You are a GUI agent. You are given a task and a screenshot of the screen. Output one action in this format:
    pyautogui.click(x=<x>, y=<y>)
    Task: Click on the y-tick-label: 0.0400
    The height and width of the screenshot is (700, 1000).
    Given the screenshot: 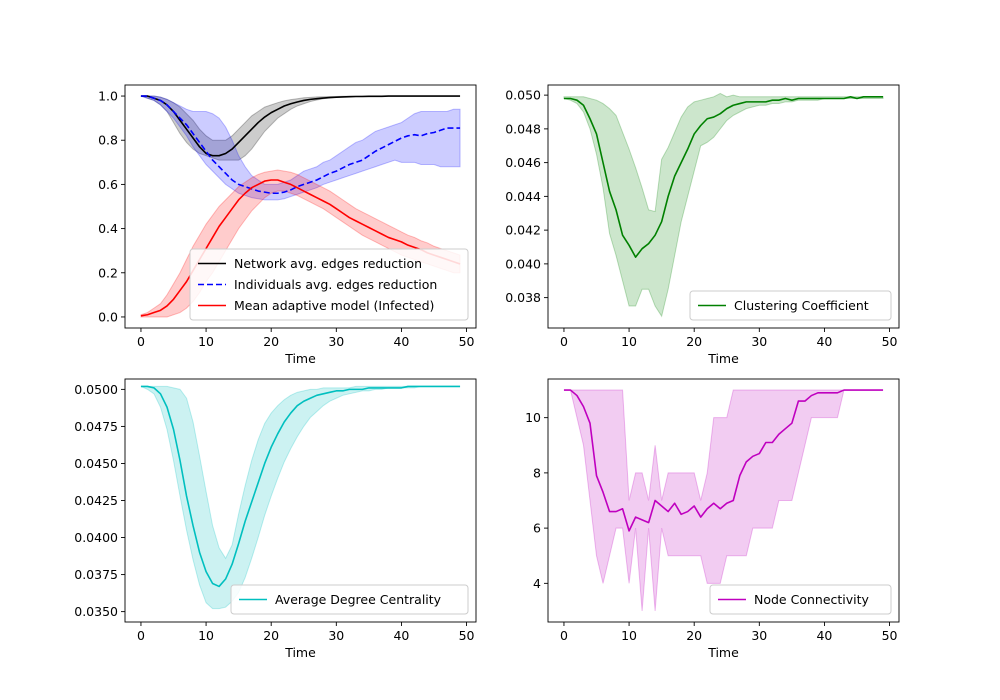 What is the action you would take?
    pyautogui.click(x=96, y=537)
    